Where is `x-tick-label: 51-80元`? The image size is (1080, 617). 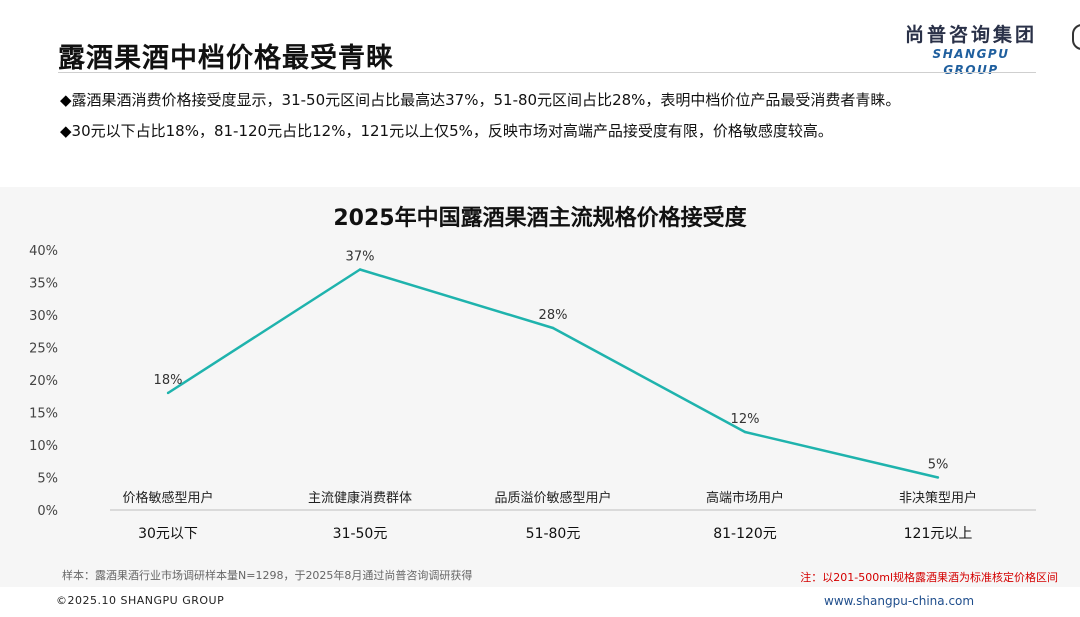 x-tick-label: 51-80元 is located at coordinates (553, 534).